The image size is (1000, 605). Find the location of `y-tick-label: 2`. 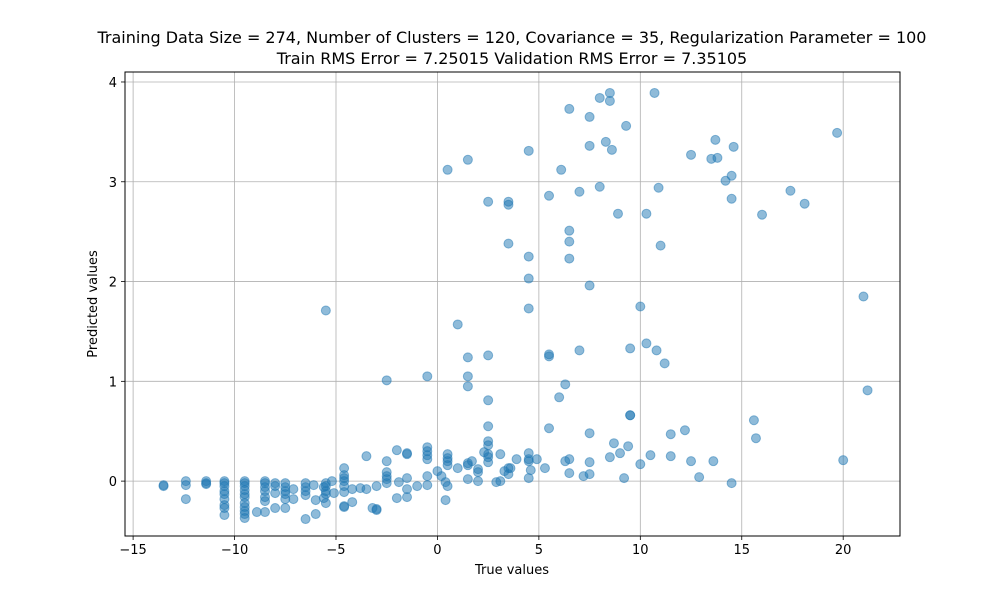

y-tick-label: 2 is located at coordinates (113, 283).